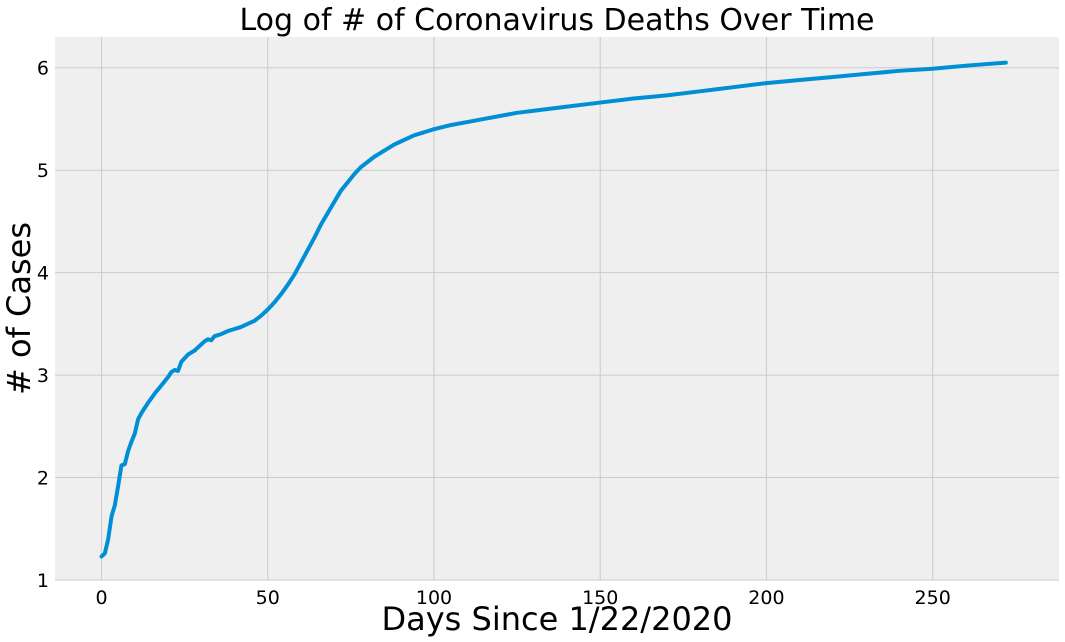 The width and height of the screenshot is (1065, 642). What do you see at coordinates (933, 598) in the screenshot?
I see `x-tick-label: 250` at bounding box center [933, 598].